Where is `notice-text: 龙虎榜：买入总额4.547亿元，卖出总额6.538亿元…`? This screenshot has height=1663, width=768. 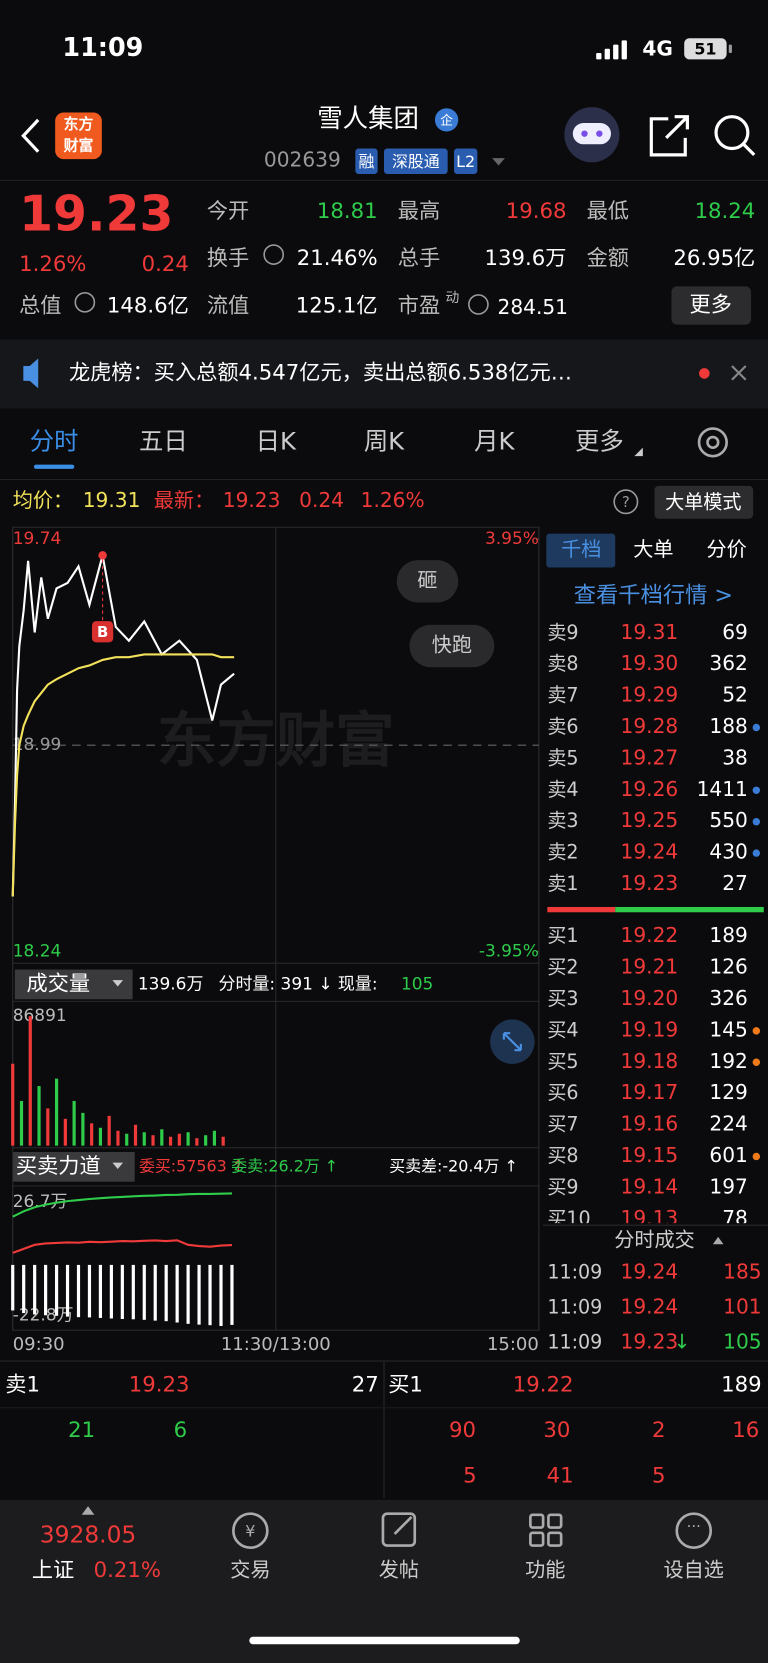 notice-text: 龙虎榜：买入总额4.547亿元，卖出总额6.538亿元… is located at coordinates (320, 372).